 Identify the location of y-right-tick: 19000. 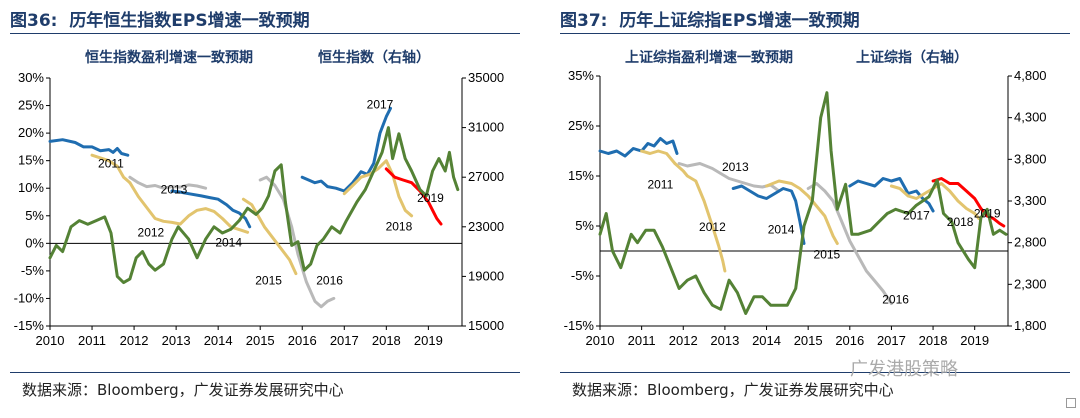
(486, 275).